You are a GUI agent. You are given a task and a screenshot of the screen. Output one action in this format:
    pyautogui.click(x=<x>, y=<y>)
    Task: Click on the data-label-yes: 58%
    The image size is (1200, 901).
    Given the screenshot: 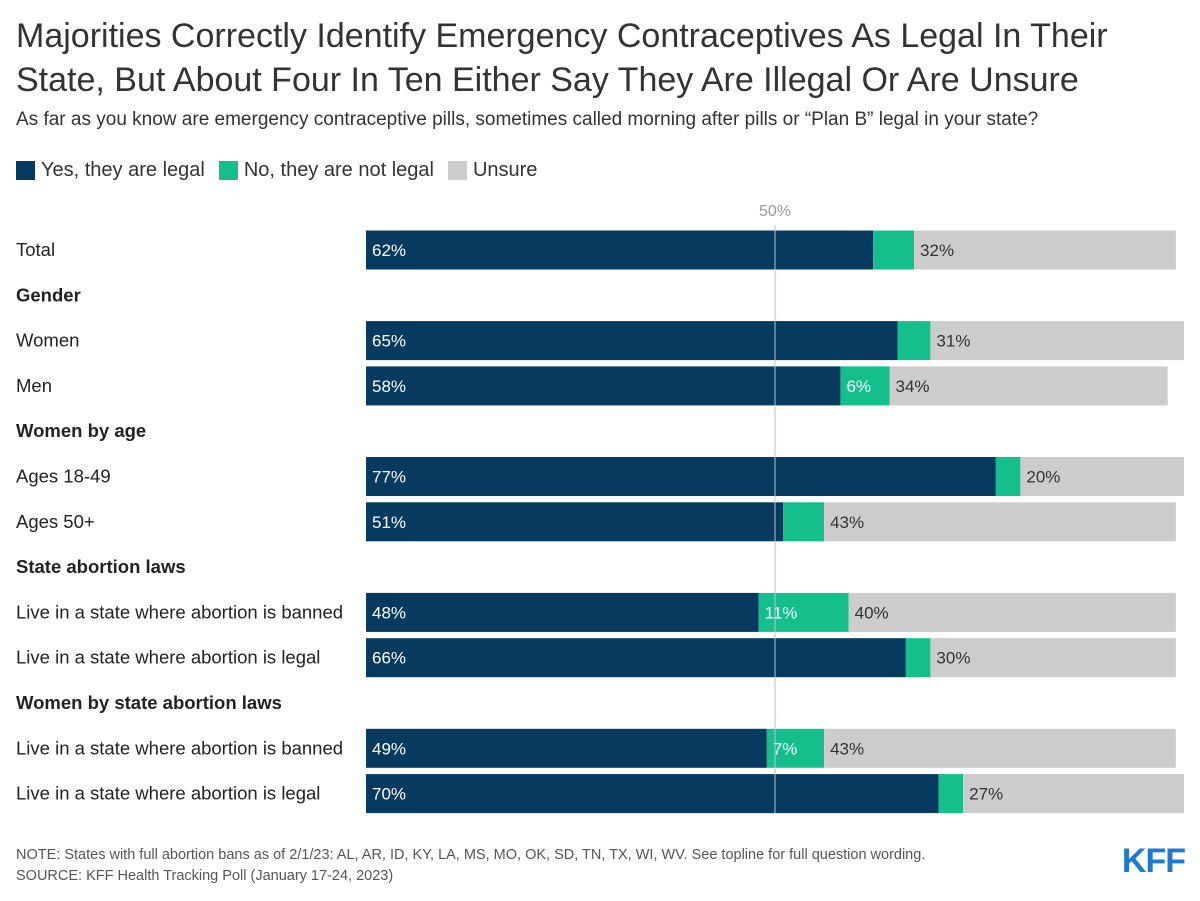 What is the action you would take?
    pyautogui.click(x=389, y=386)
    